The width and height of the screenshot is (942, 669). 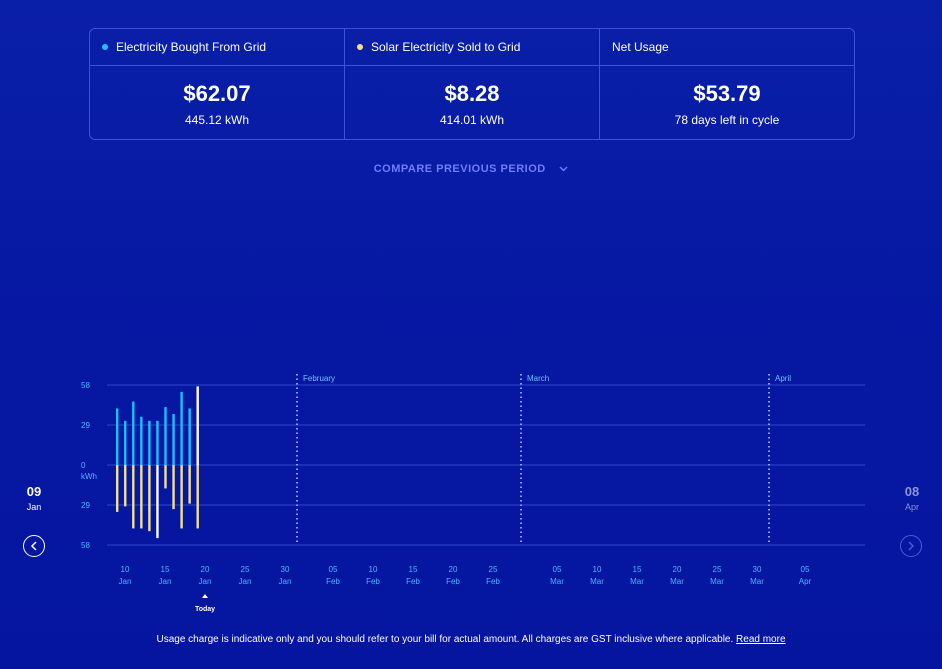 I want to click on bought-kwh: 445.12 kWh, so click(x=217, y=119).